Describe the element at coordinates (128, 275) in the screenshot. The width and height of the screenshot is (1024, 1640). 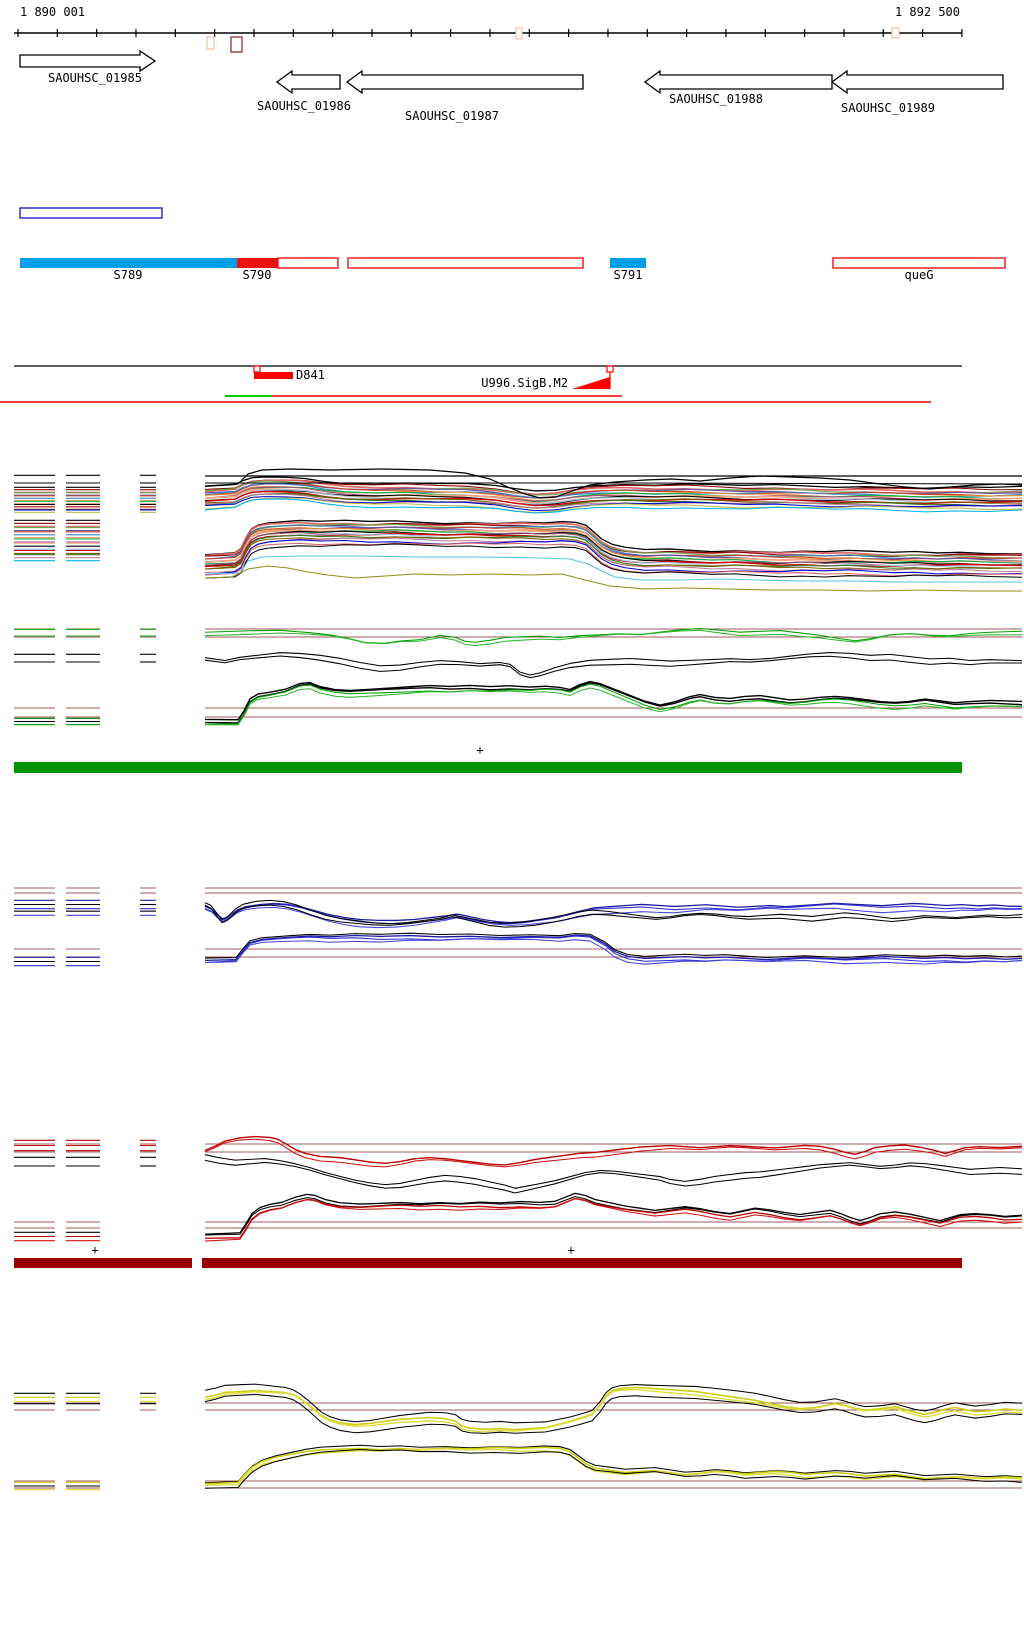
I see `segment-label-s789: S789` at that location.